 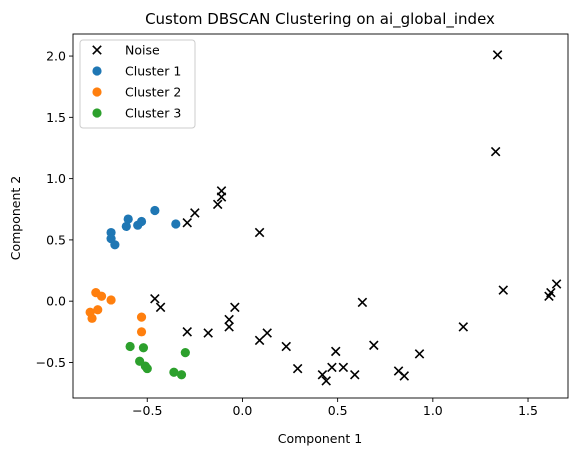 What do you see at coordinates (56, 117) in the screenshot?
I see `y-tick-label: 1.5` at bounding box center [56, 117].